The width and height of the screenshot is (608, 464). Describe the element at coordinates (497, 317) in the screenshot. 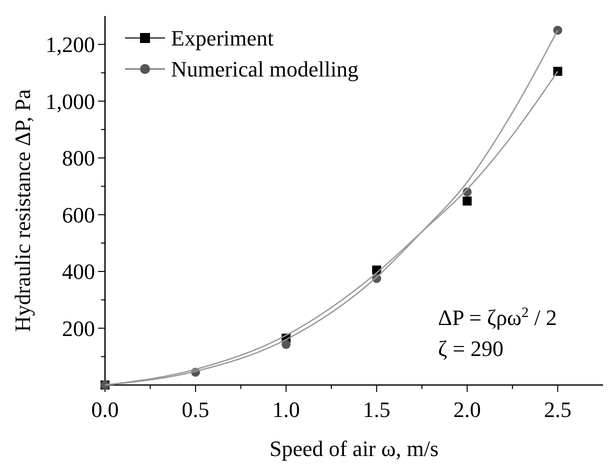

I see `annotation: ΔP = ζρω$^{2}$ / 2` at that location.